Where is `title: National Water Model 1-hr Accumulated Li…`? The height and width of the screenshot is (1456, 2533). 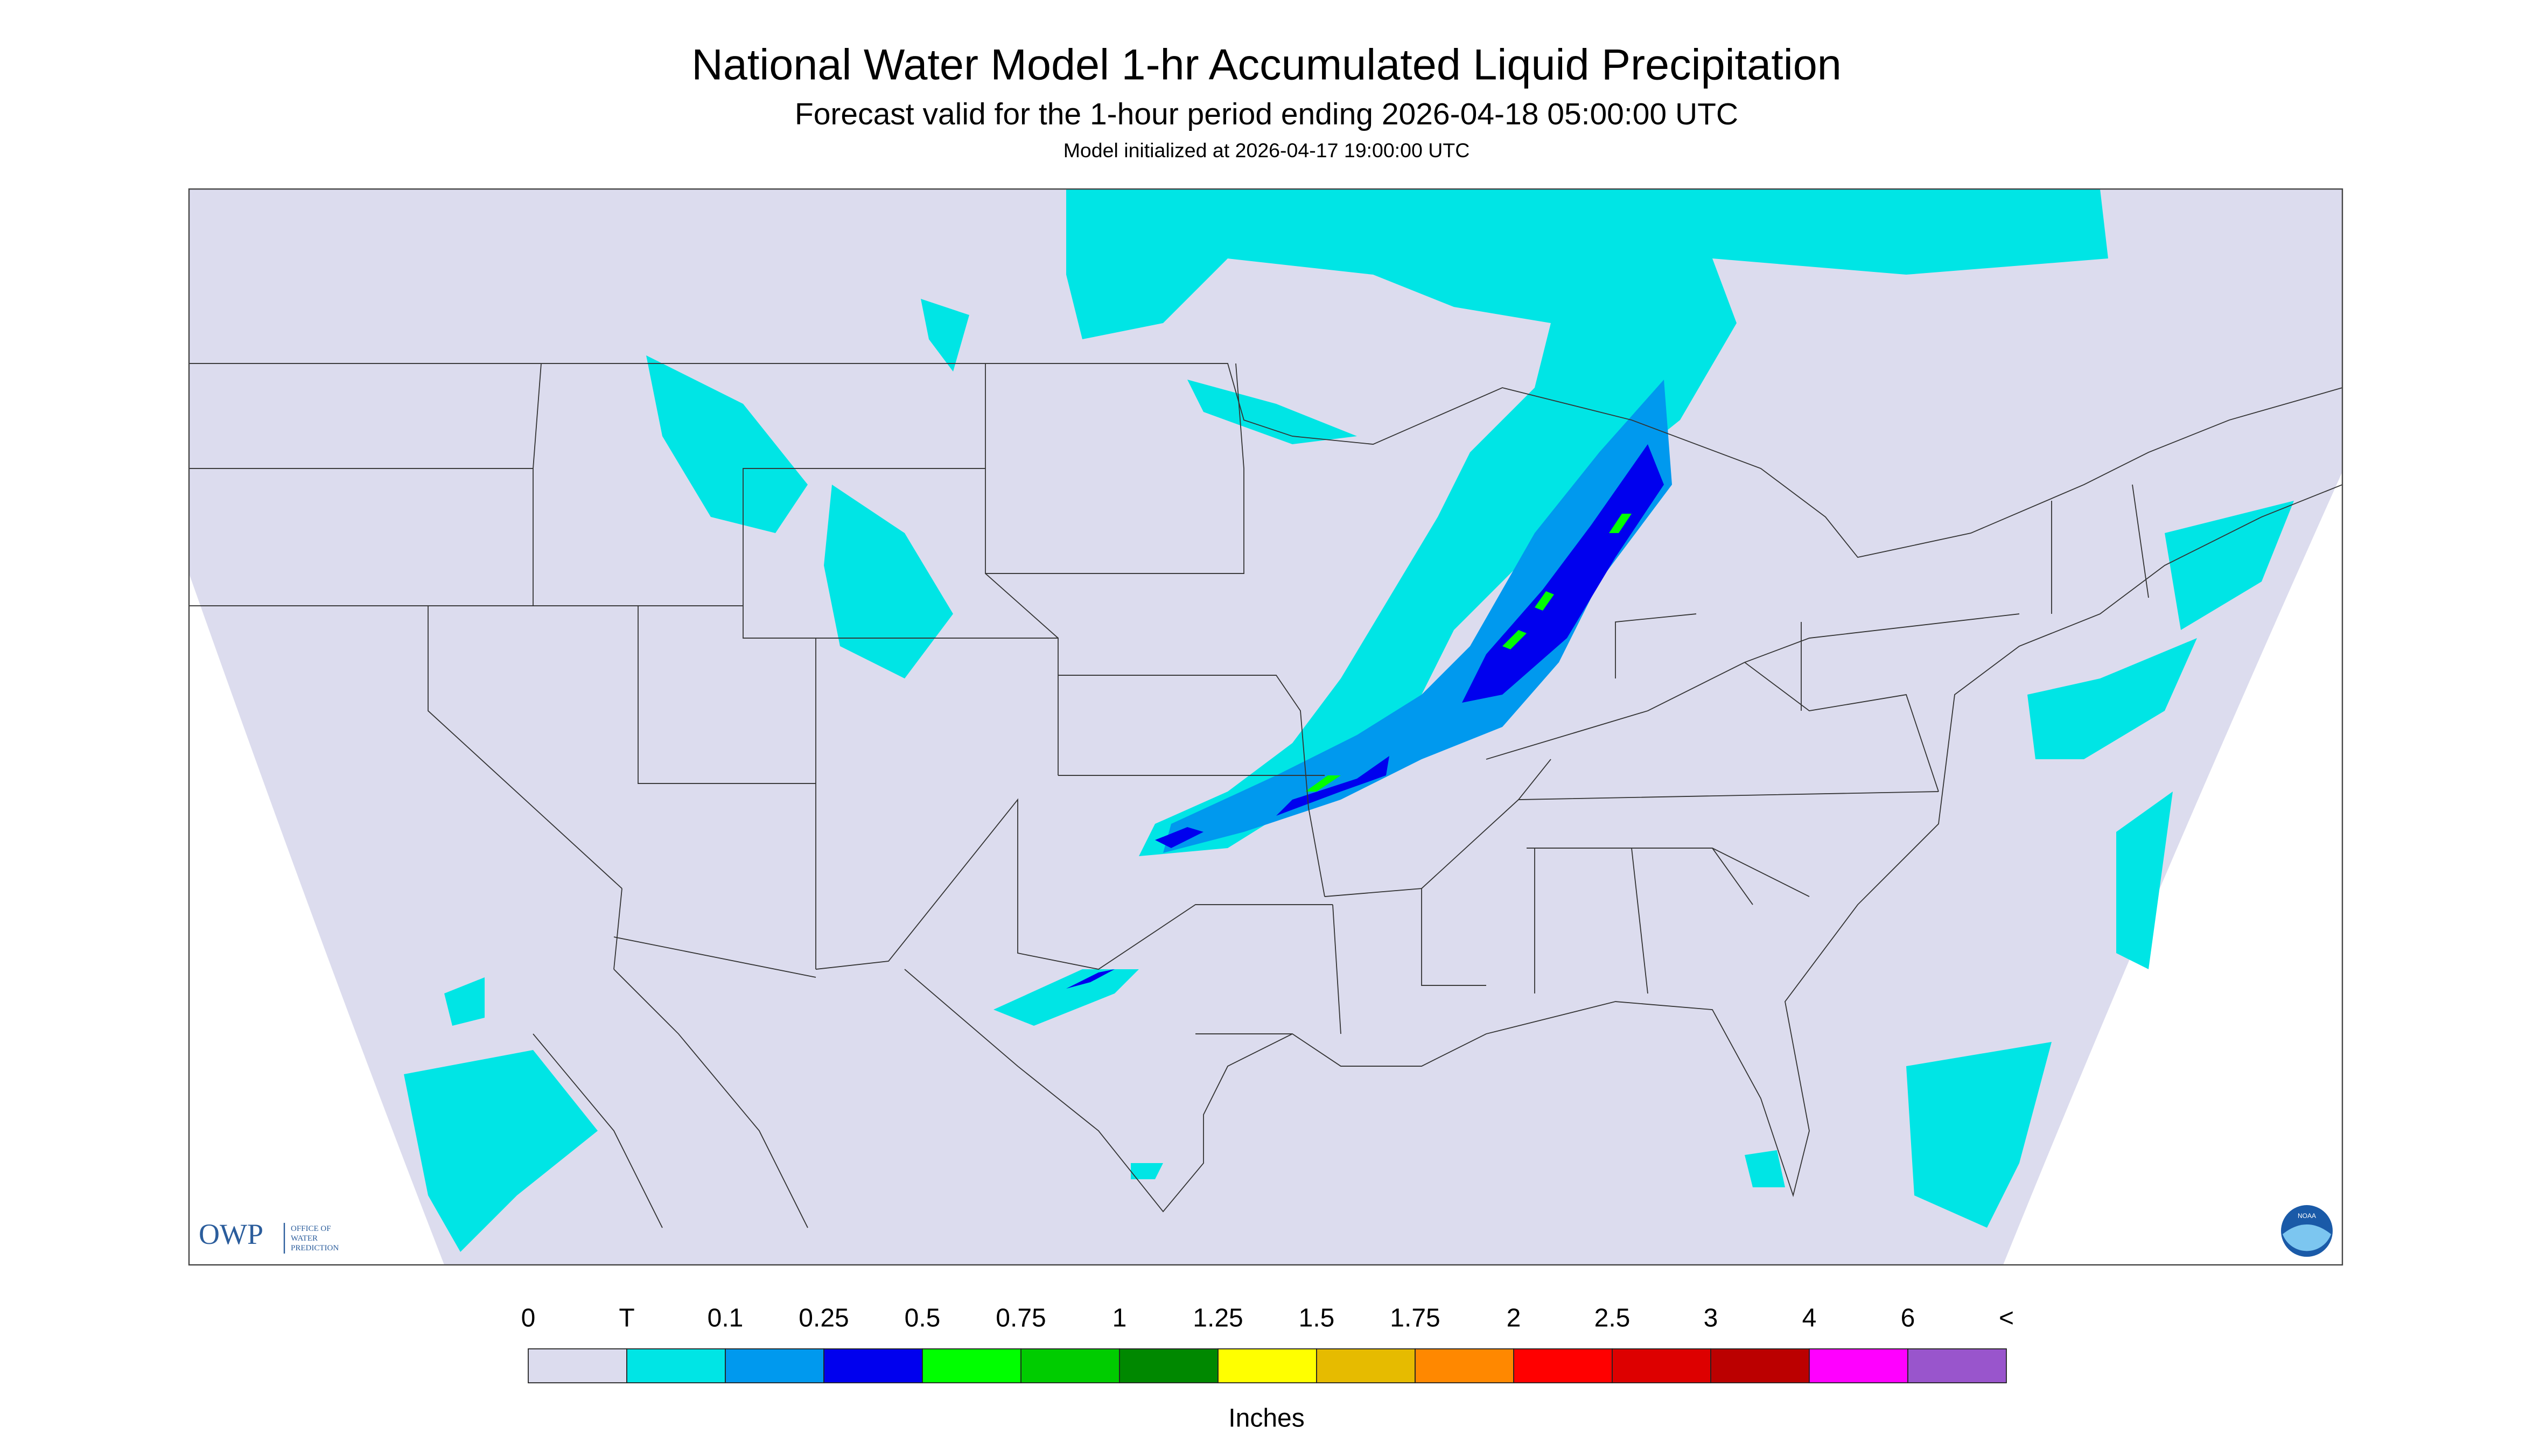 title: National Water Model 1-hr Accumulated Li… is located at coordinates (1266, 64).